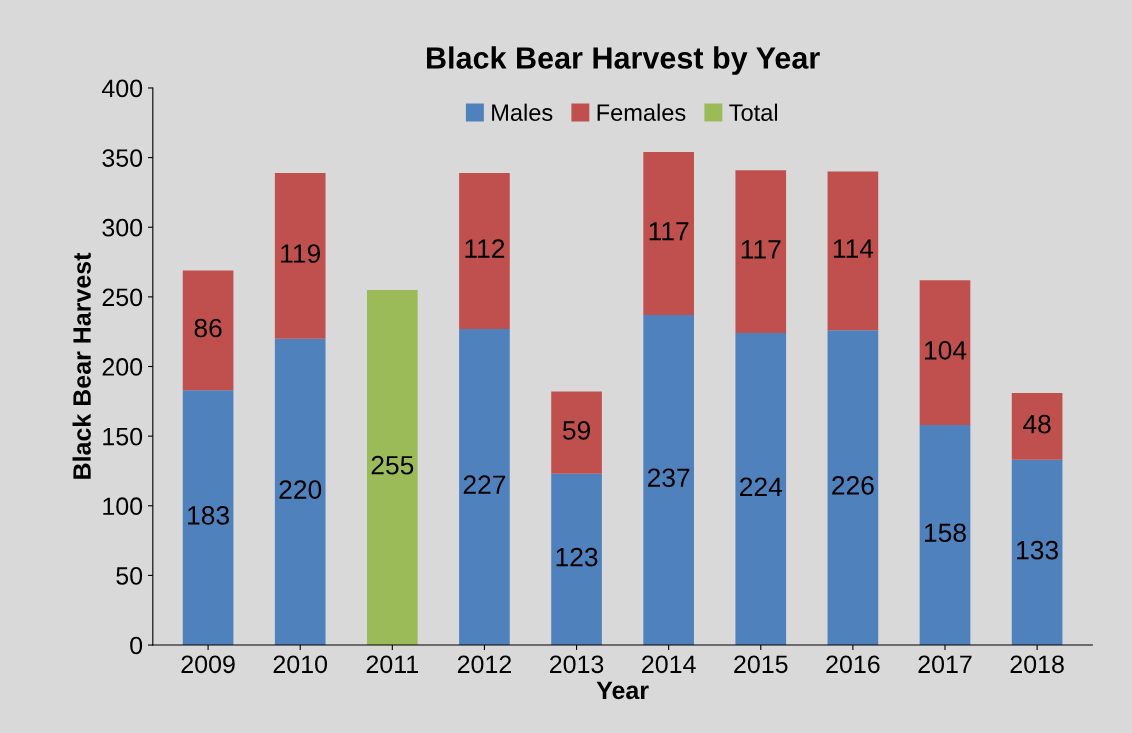 This screenshot has height=733, width=1132. I want to click on data-label: 237, so click(668, 478).